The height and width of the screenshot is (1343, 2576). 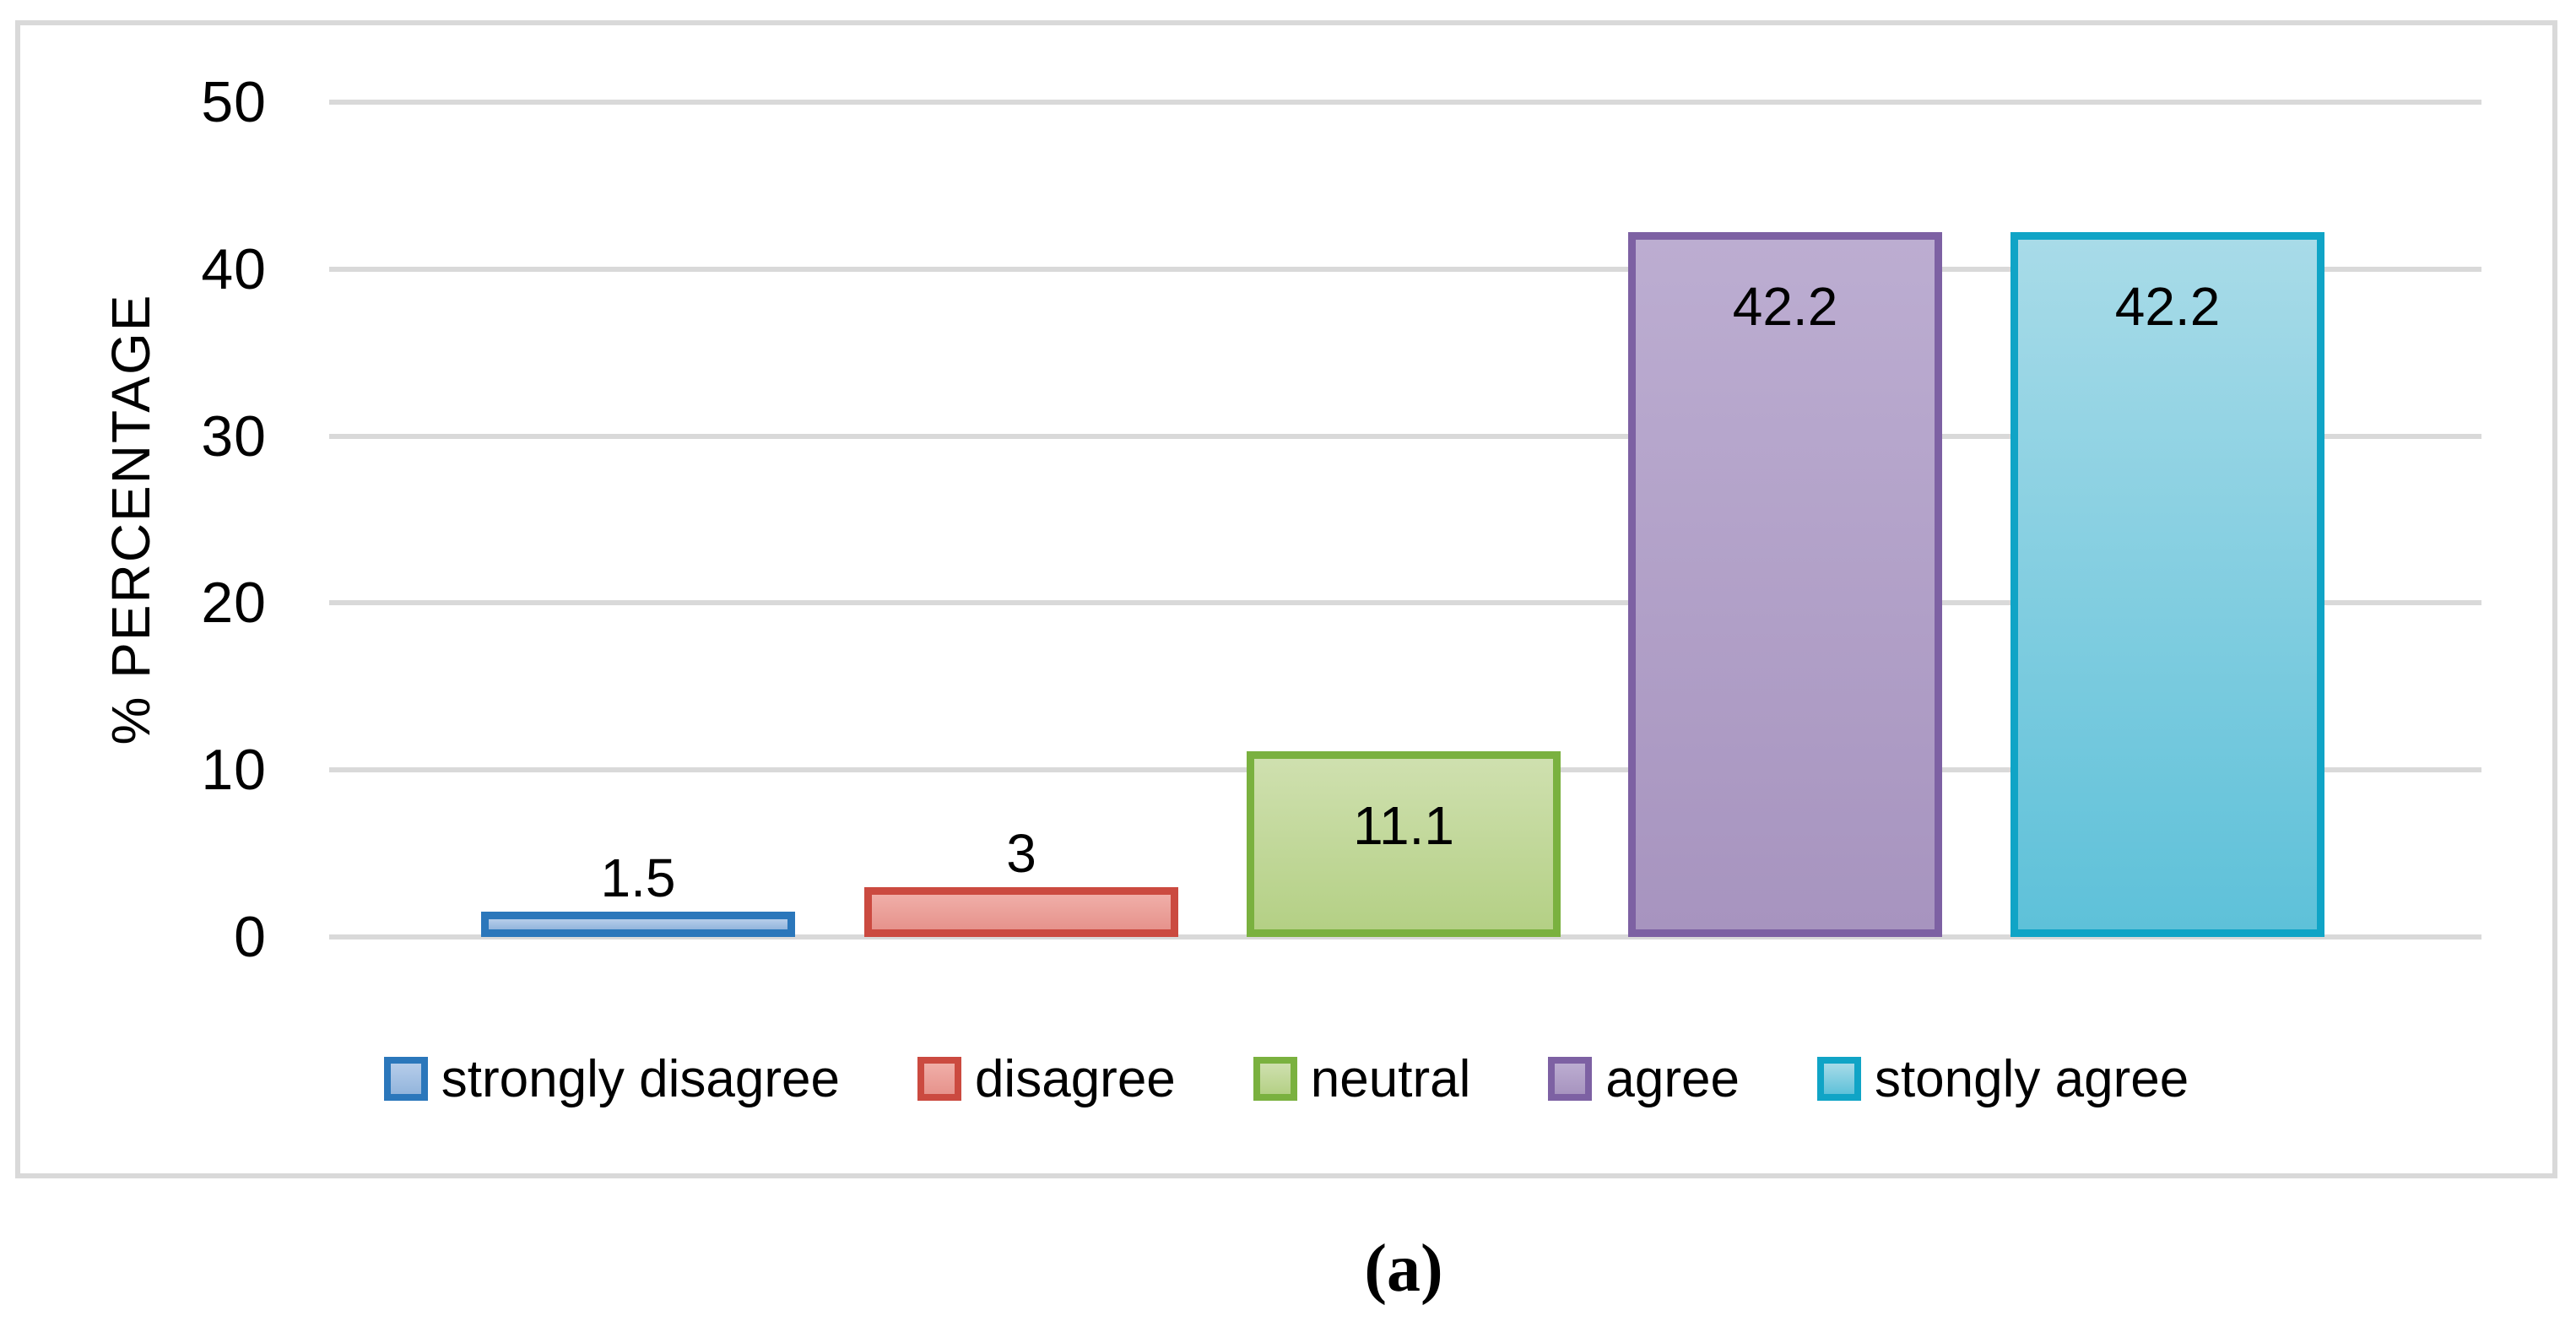 What do you see at coordinates (1021, 853) in the screenshot?
I see `bar-value-label: 3` at bounding box center [1021, 853].